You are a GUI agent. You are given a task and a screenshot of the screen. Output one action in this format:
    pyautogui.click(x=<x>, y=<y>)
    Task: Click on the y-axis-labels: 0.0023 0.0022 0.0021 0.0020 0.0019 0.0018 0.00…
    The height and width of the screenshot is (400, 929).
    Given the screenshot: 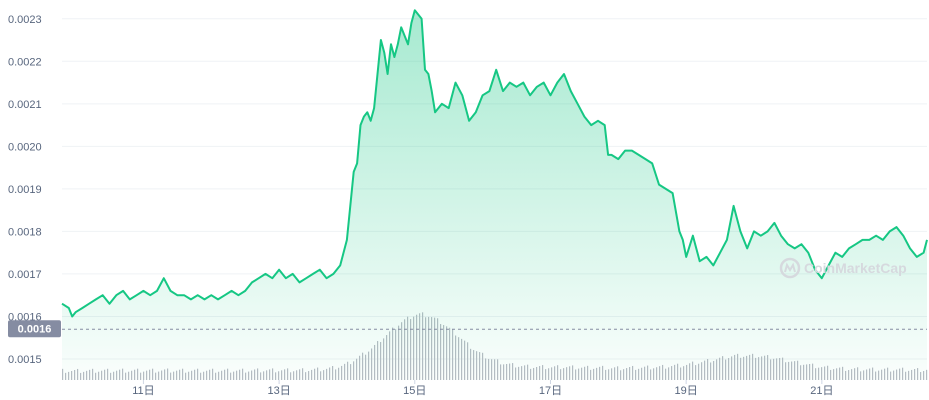 What is the action you would take?
    pyautogui.click(x=25, y=190)
    